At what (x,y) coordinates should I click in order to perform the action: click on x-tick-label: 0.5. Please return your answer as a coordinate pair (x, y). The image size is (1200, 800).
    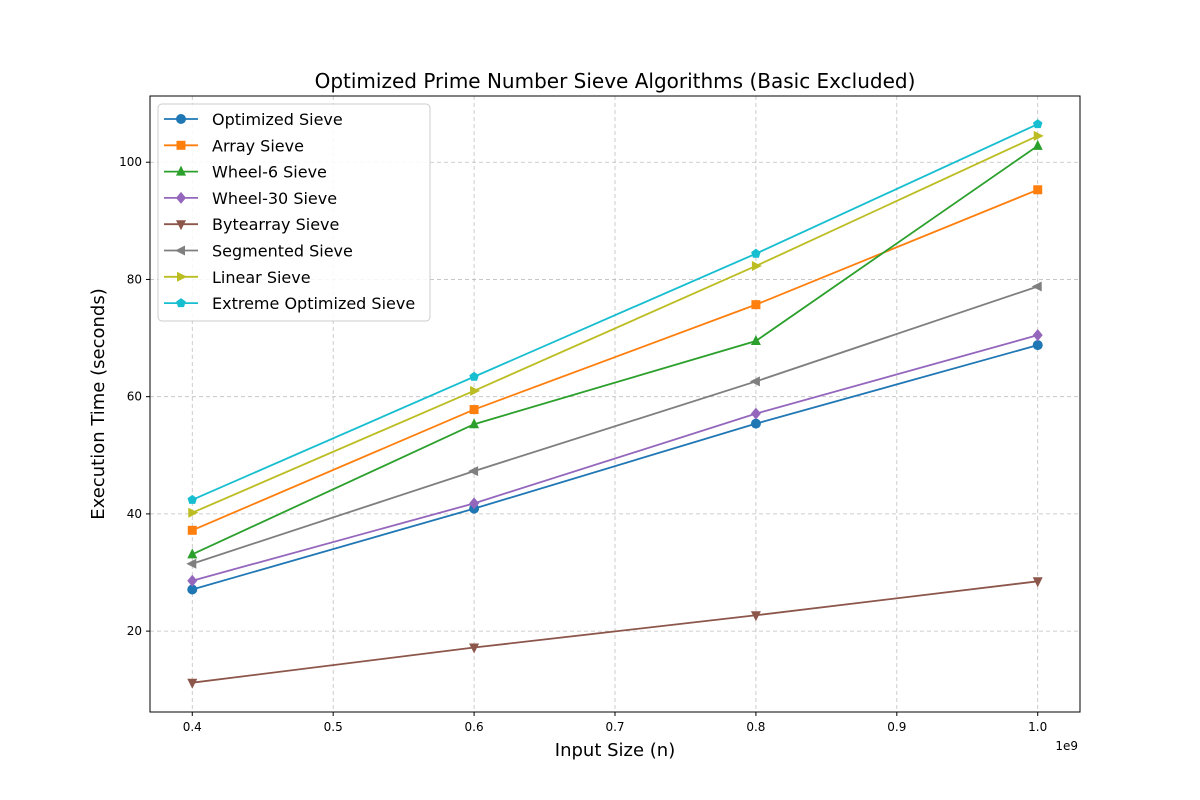
    Looking at the image, I should click on (333, 727).